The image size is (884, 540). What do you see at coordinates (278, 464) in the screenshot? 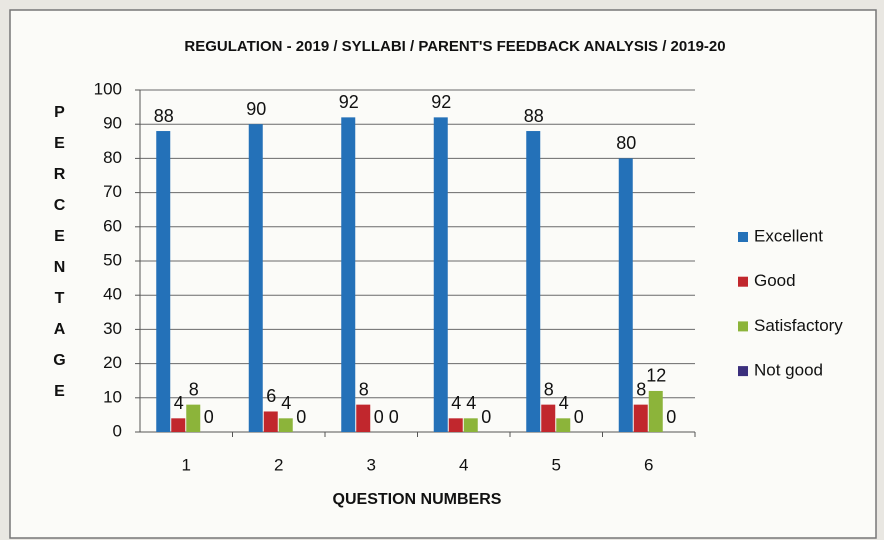
I see `x-tick-label: 2` at bounding box center [278, 464].